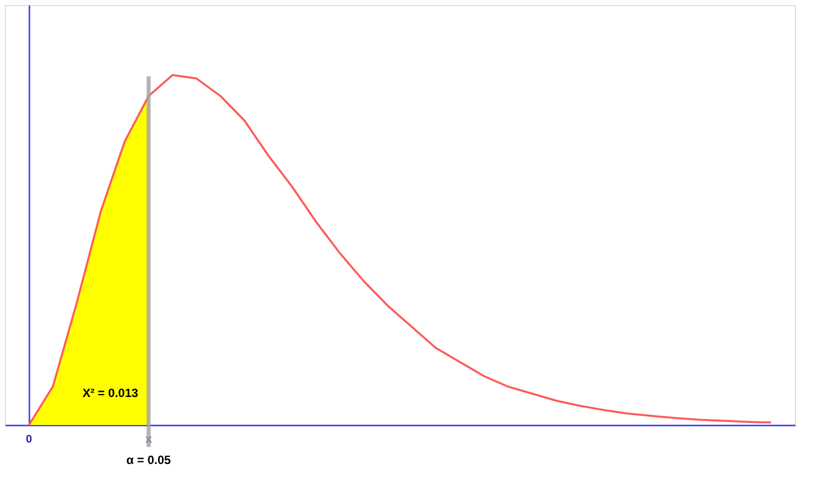  I want to click on annotation: X² = 0.013, so click(110, 393).